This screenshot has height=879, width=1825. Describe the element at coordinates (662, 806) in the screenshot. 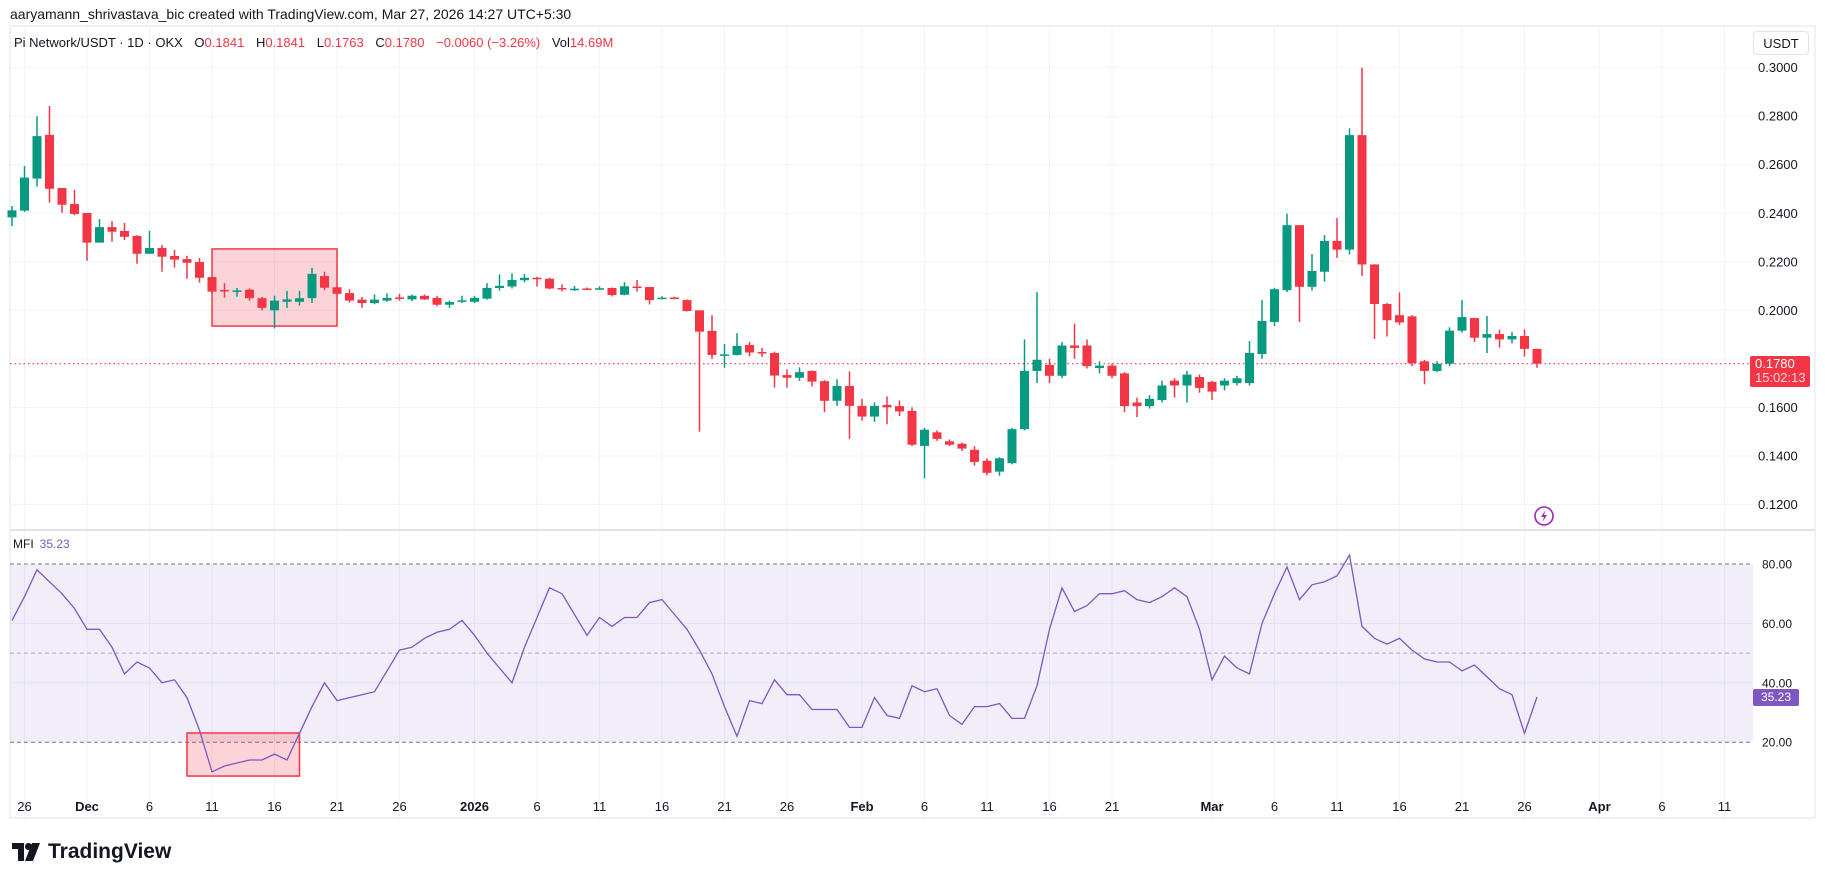

I see `time-tick-label: 16` at that location.